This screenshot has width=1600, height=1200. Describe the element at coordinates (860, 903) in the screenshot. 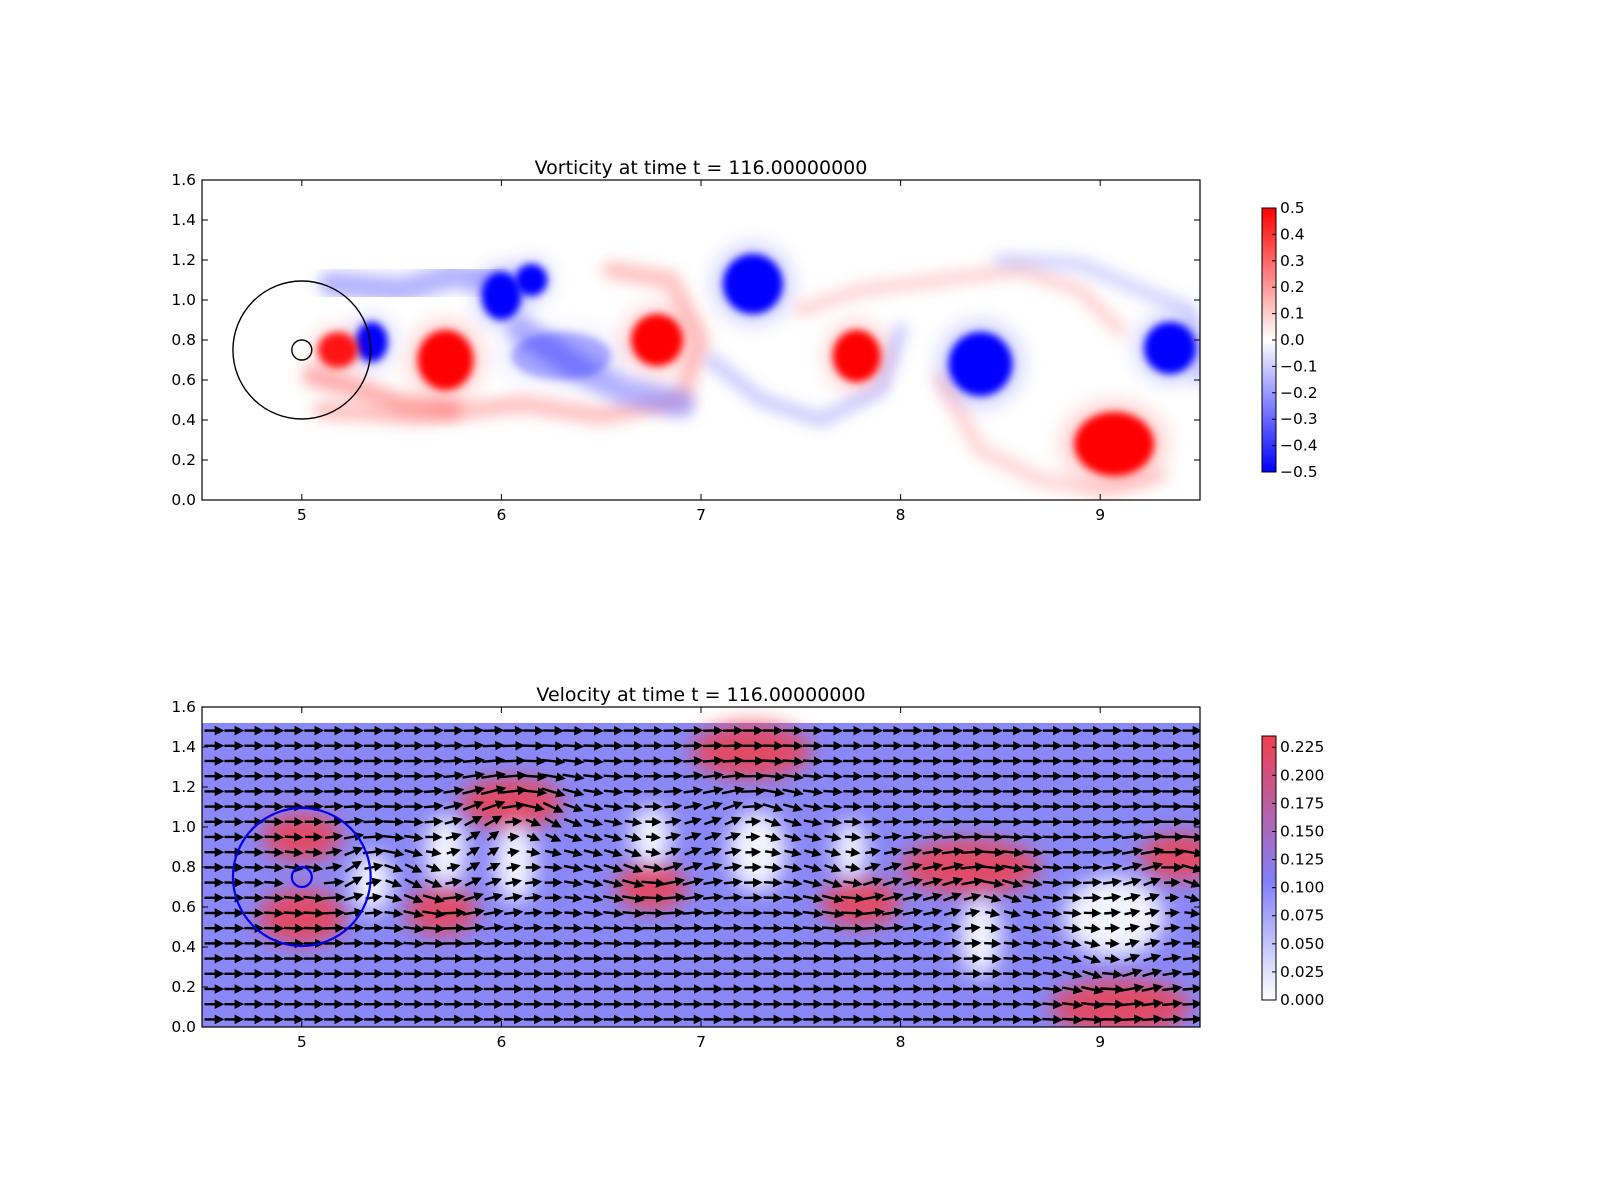

I see `fast-flow-region` at that location.